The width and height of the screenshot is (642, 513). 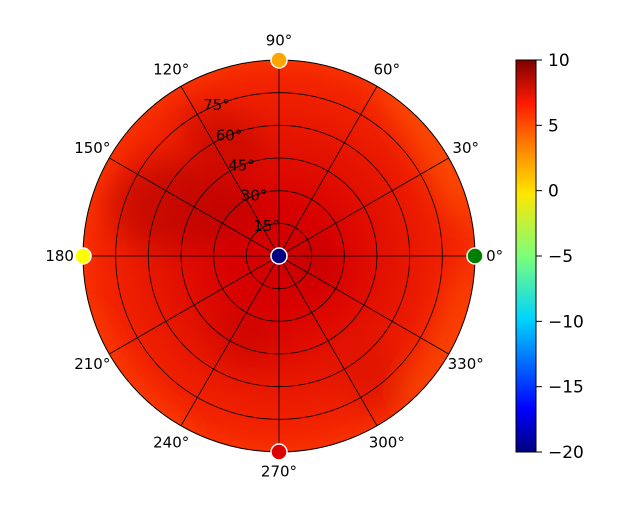 What do you see at coordinates (171, 443) in the screenshot?
I see `theta-tick-label: 240°` at bounding box center [171, 443].